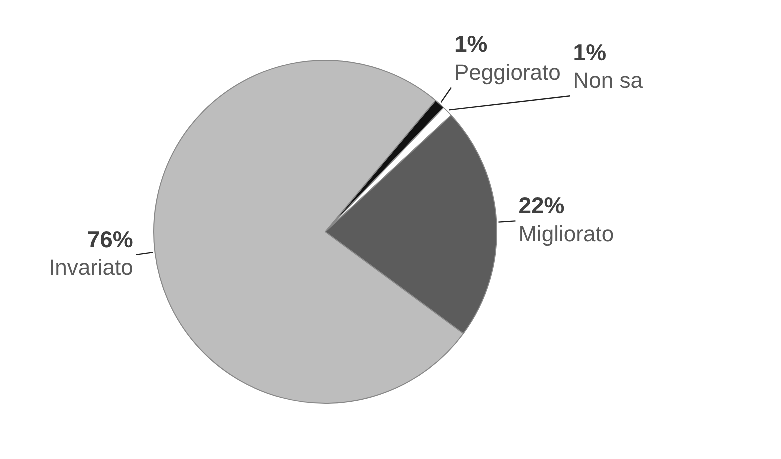  Describe the element at coordinates (91, 267) in the screenshot. I see `slice-label: Invariato` at that location.